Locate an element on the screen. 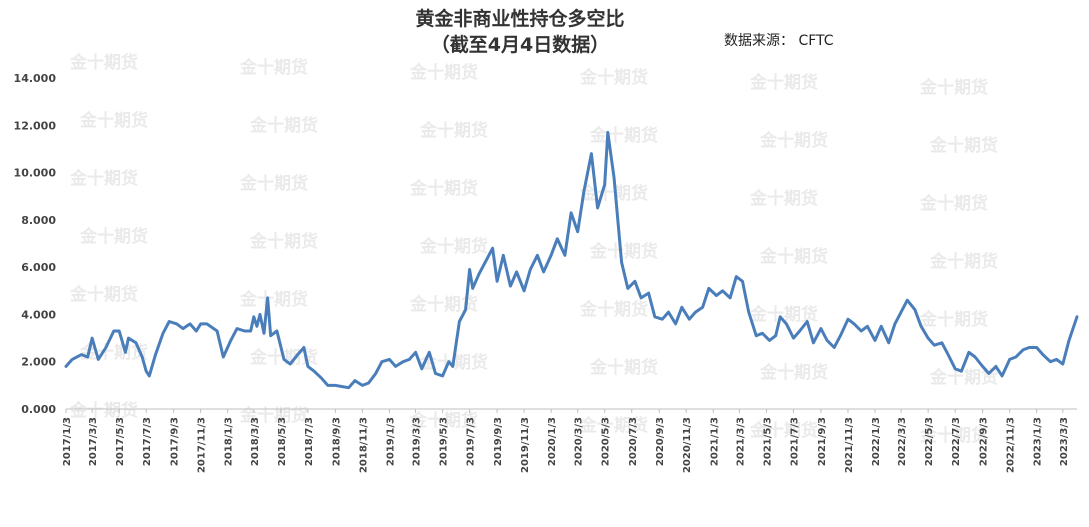 The image size is (1089, 527). x-tick-label: 2021/1/3 is located at coordinates (714, 441).